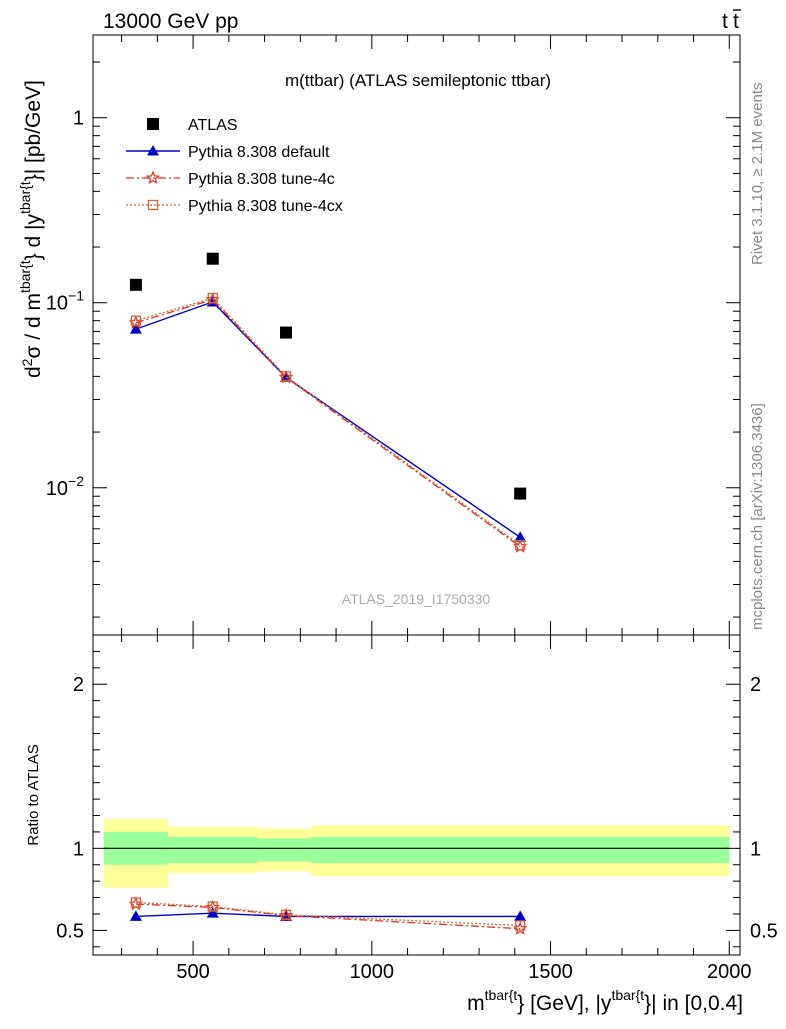 The image size is (786, 1029). Describe the element at coordinates (65, 301) in the screenshot. I see `main-ytick-label: 10⁻¹` at that location.